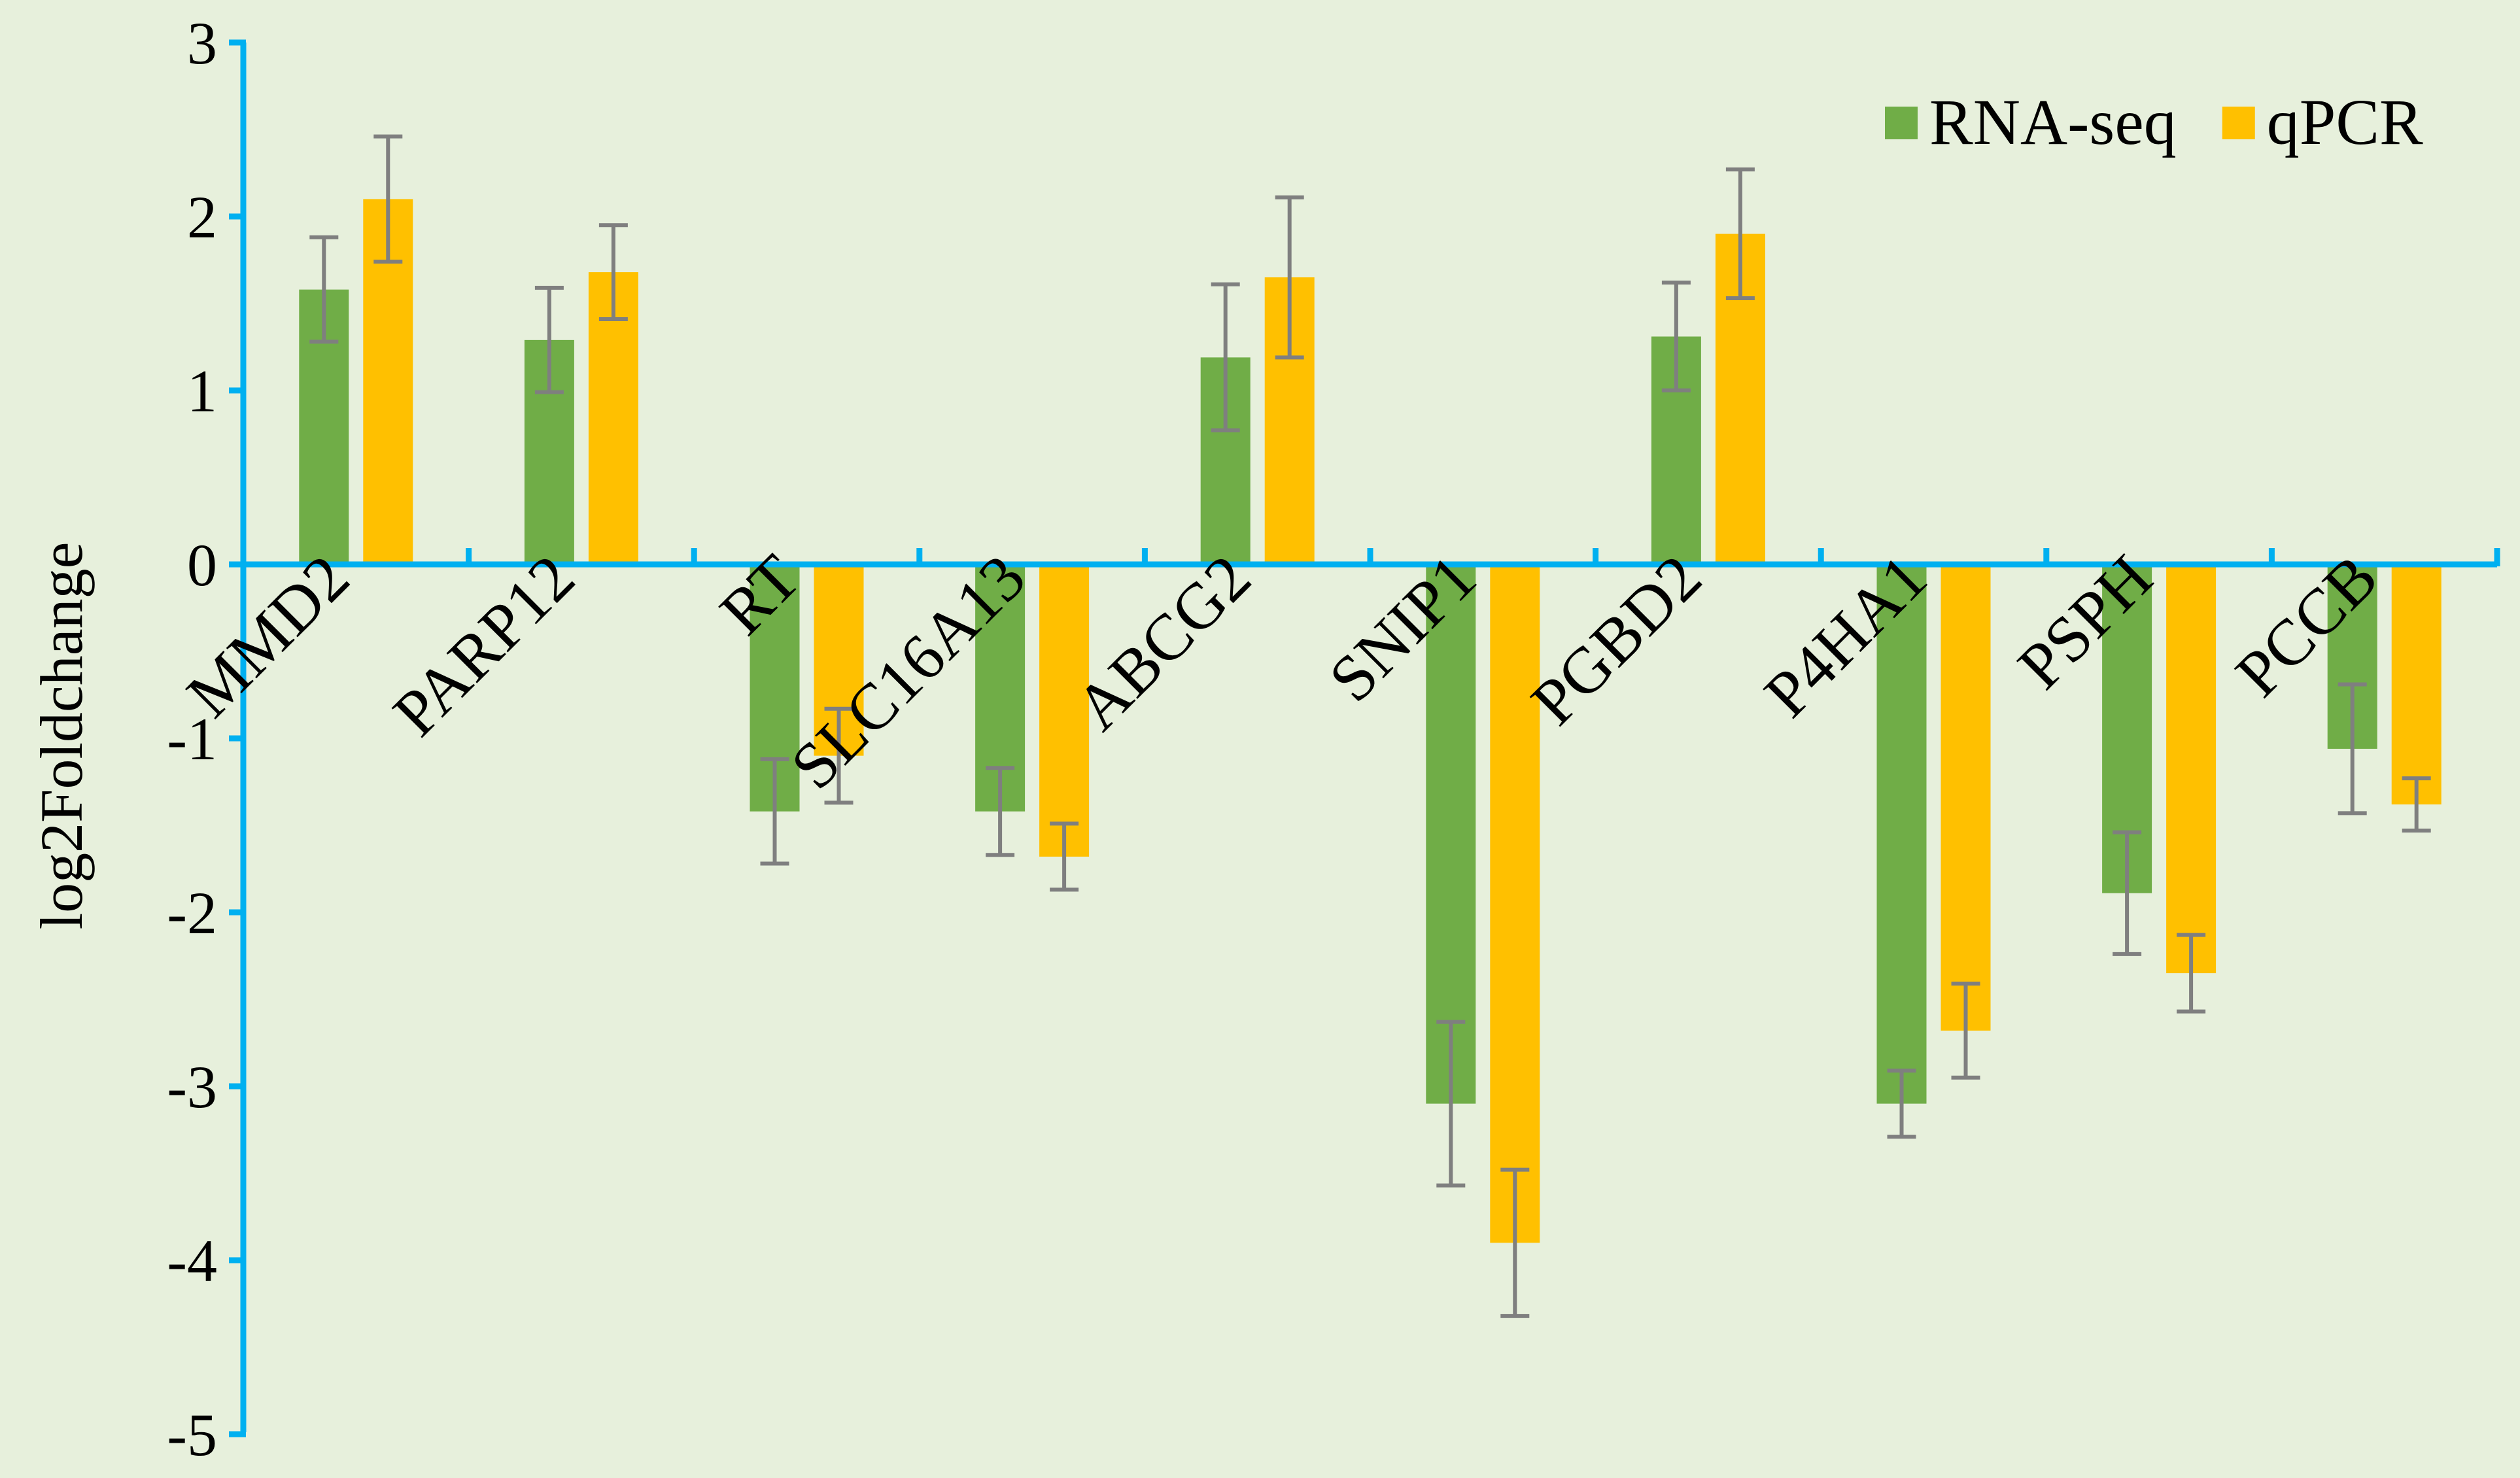  What do you see at coordinates (774, 811) in the screenshot?
I see `error-bar-rna-seq-rt` at bounding box center [774, 811].